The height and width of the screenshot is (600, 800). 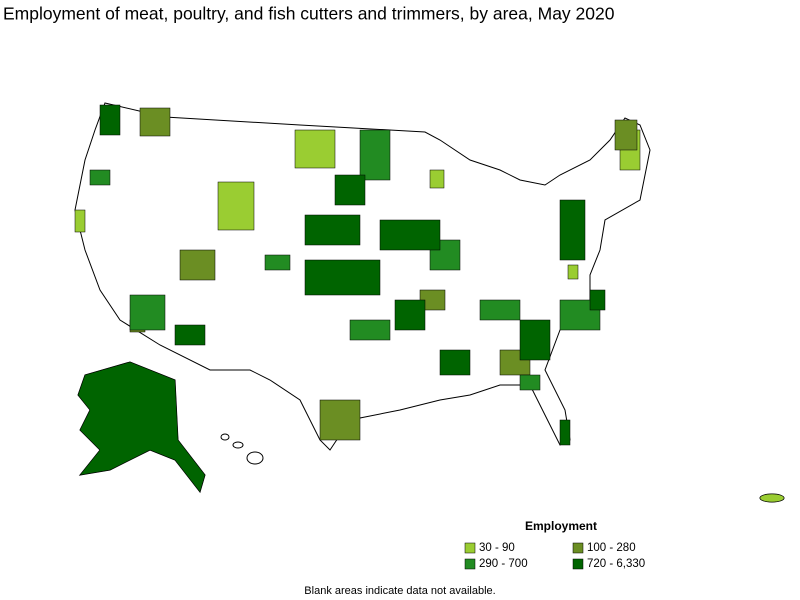 What do you see at coordinates (503, 564) in the screenshot?
I see `legend-label: 290 - 700` at bounding box center [503, 564].